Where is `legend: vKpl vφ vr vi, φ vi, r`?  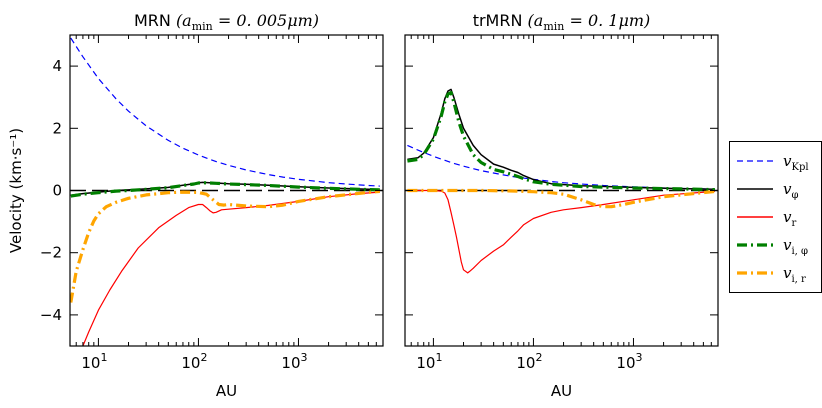 legend: vKpl vφ vr vi, φ vi, r is located at coordinates (775, 217).